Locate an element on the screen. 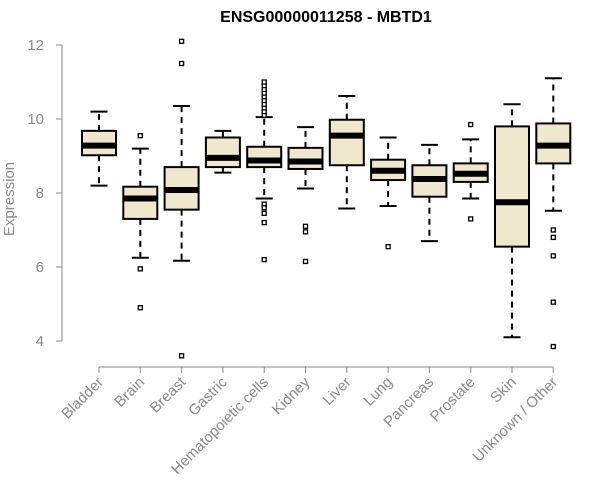 Image resolution: width=600 pixels, height=500 pixels. x-tick-label: Lung is located at coordinates (378, 392).